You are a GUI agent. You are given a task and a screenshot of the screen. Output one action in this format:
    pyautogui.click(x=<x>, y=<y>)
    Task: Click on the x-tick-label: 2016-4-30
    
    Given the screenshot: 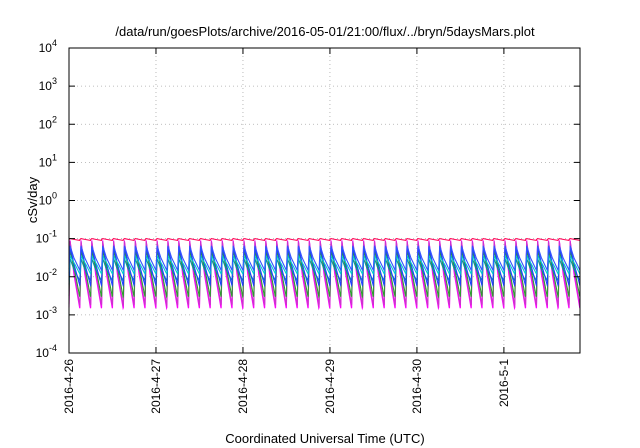 What is the action you would take?
    pyautogui.click(x=417, y=386)
    